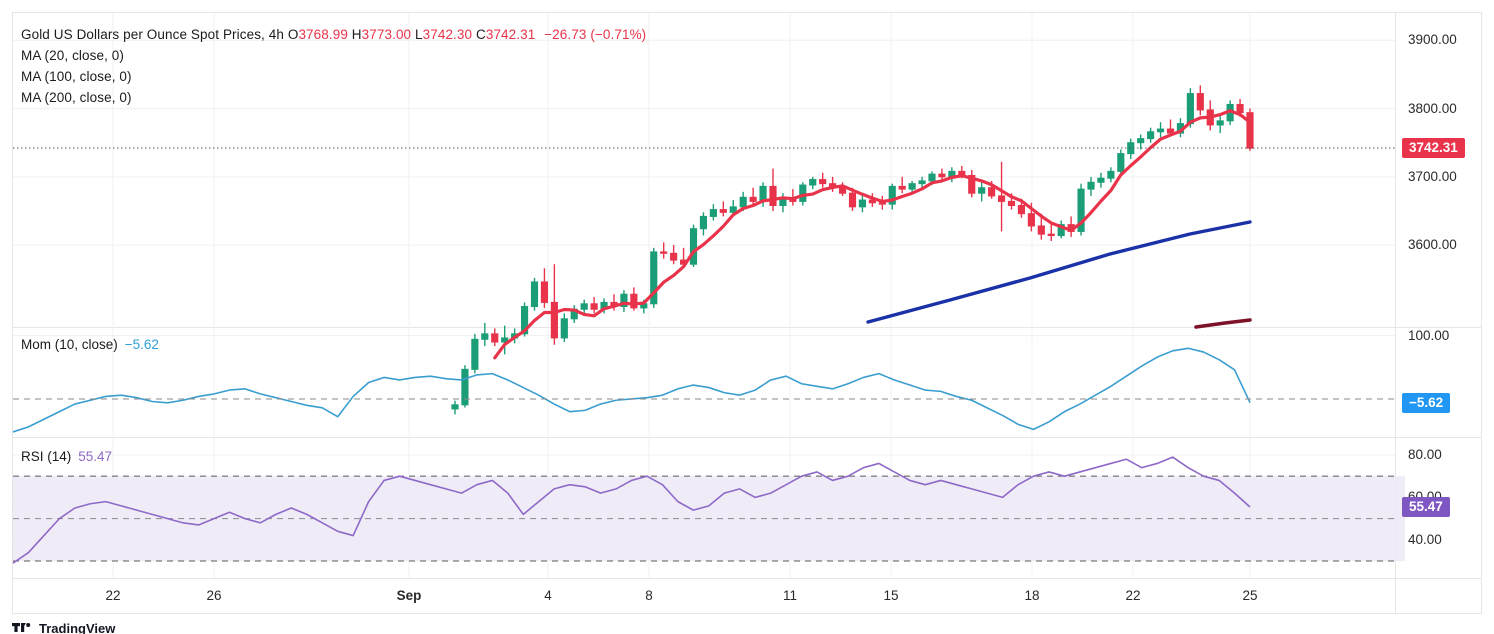 The width and height of the screenshot is (1494, 634). What do you see at coordinates (1432, 176) in the screenshot?
I see `price-axis-tick-3700.00: 3700.00` at bounding box center [1432, 176].